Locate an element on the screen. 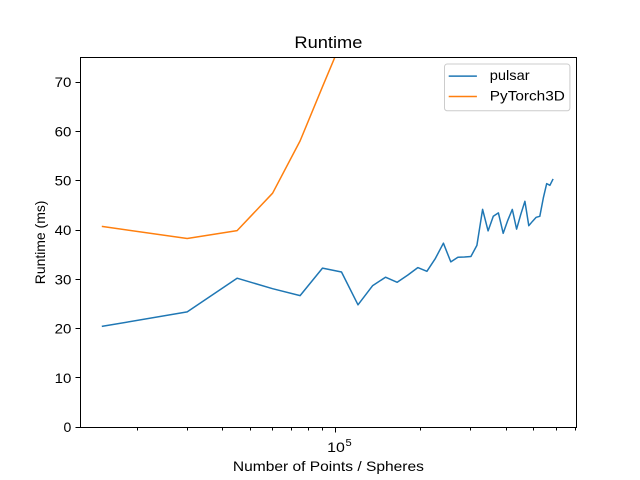 The height and width of the screenshot is (480, 640). svg-text: 70 is located at coordinates (63, 82).